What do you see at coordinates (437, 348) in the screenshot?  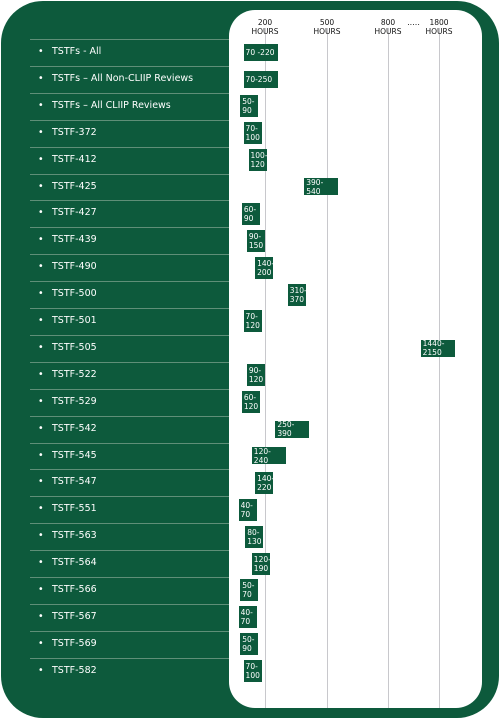 I see `range-bar: 1440-2150` at bounding box center [437, 348].